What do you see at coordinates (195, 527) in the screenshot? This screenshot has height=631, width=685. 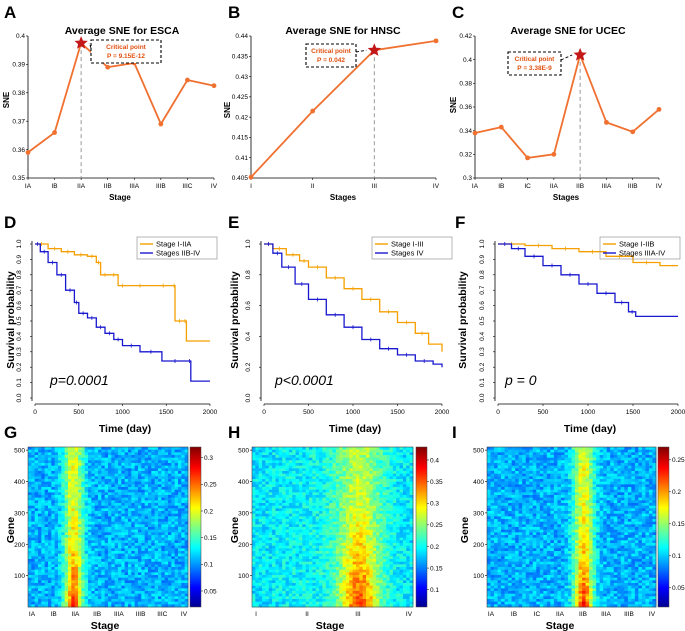 I see `chart-g-colorbar` at bounding box center [195, 527].